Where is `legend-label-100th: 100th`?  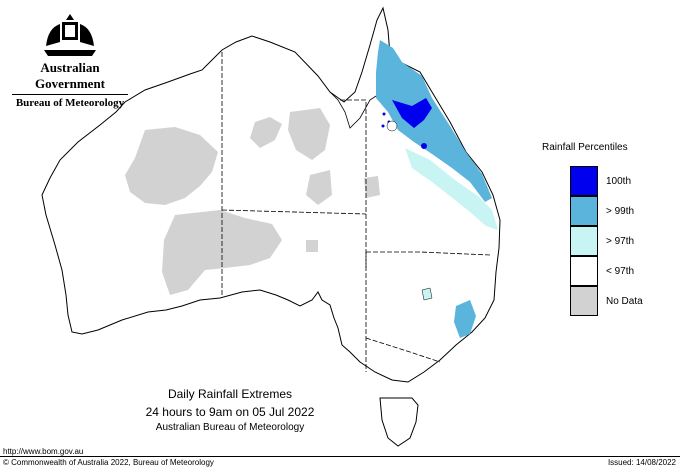
legend-label-100th: 100th is located at coordinates (619, 181).